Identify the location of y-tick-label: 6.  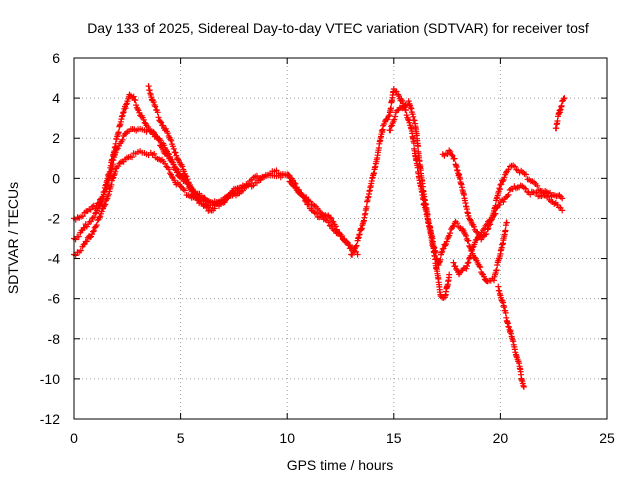
(56, 58).